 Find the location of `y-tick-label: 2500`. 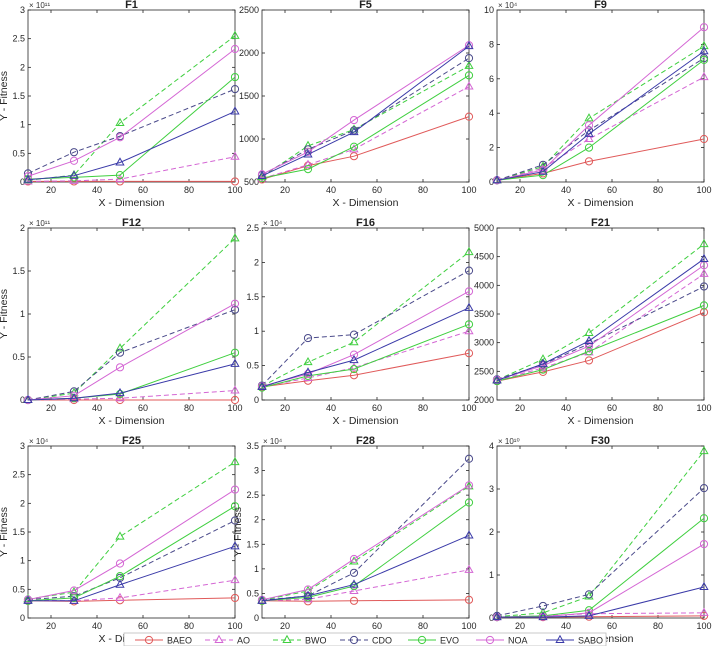

y-tick-label: 2500 is located at coordinates (484, 371).